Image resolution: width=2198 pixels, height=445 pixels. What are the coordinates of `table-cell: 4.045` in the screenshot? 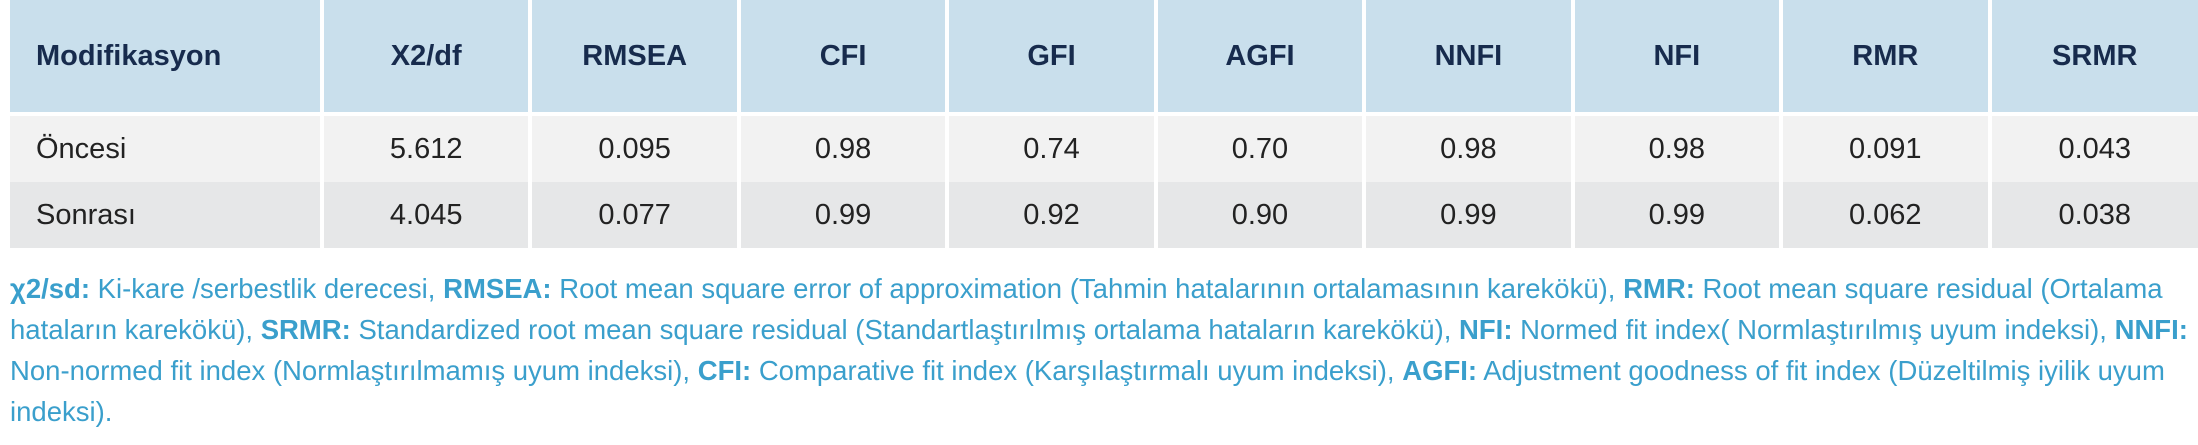 It's located at (427, 215).